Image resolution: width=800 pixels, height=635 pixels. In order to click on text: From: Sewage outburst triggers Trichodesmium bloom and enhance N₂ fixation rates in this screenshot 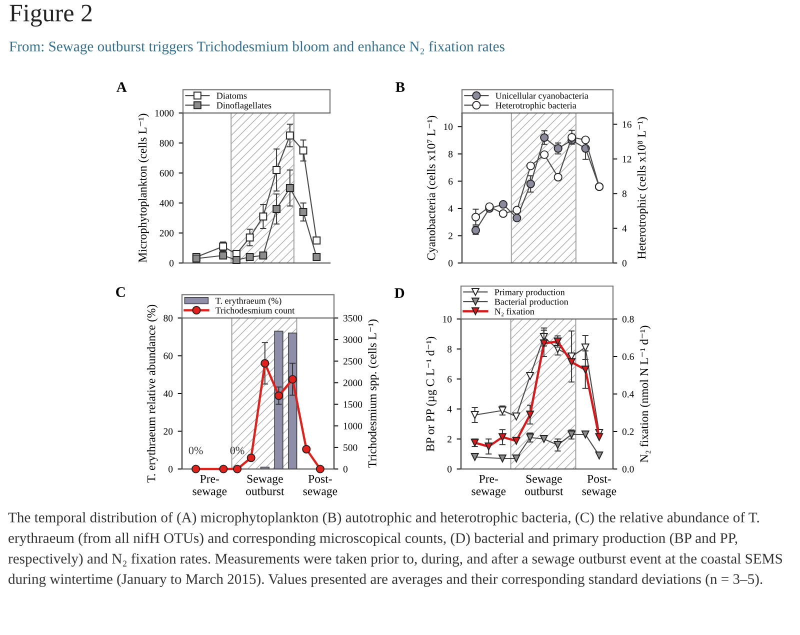, I will do `click(256, 47)`.